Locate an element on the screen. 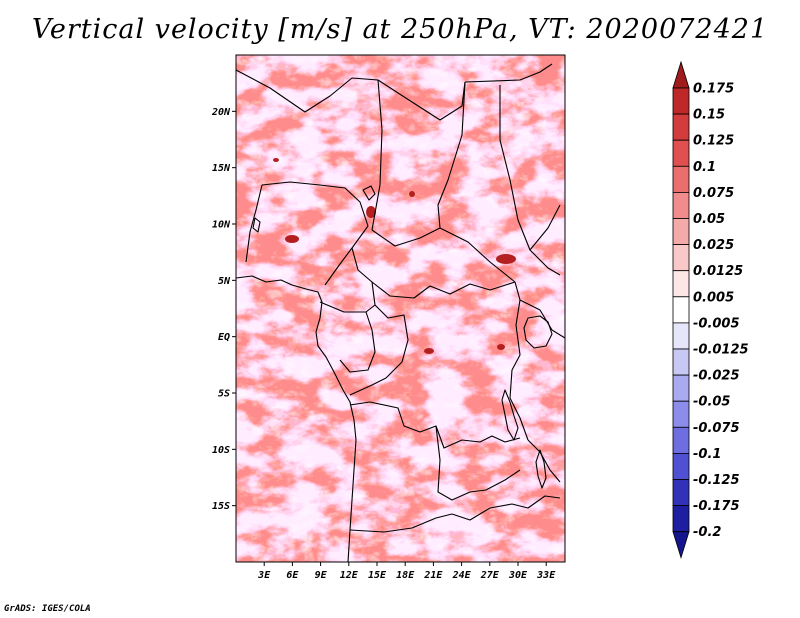 This screenshot has height=618, width=800. border-car-south is located at coordinates (443, 290).